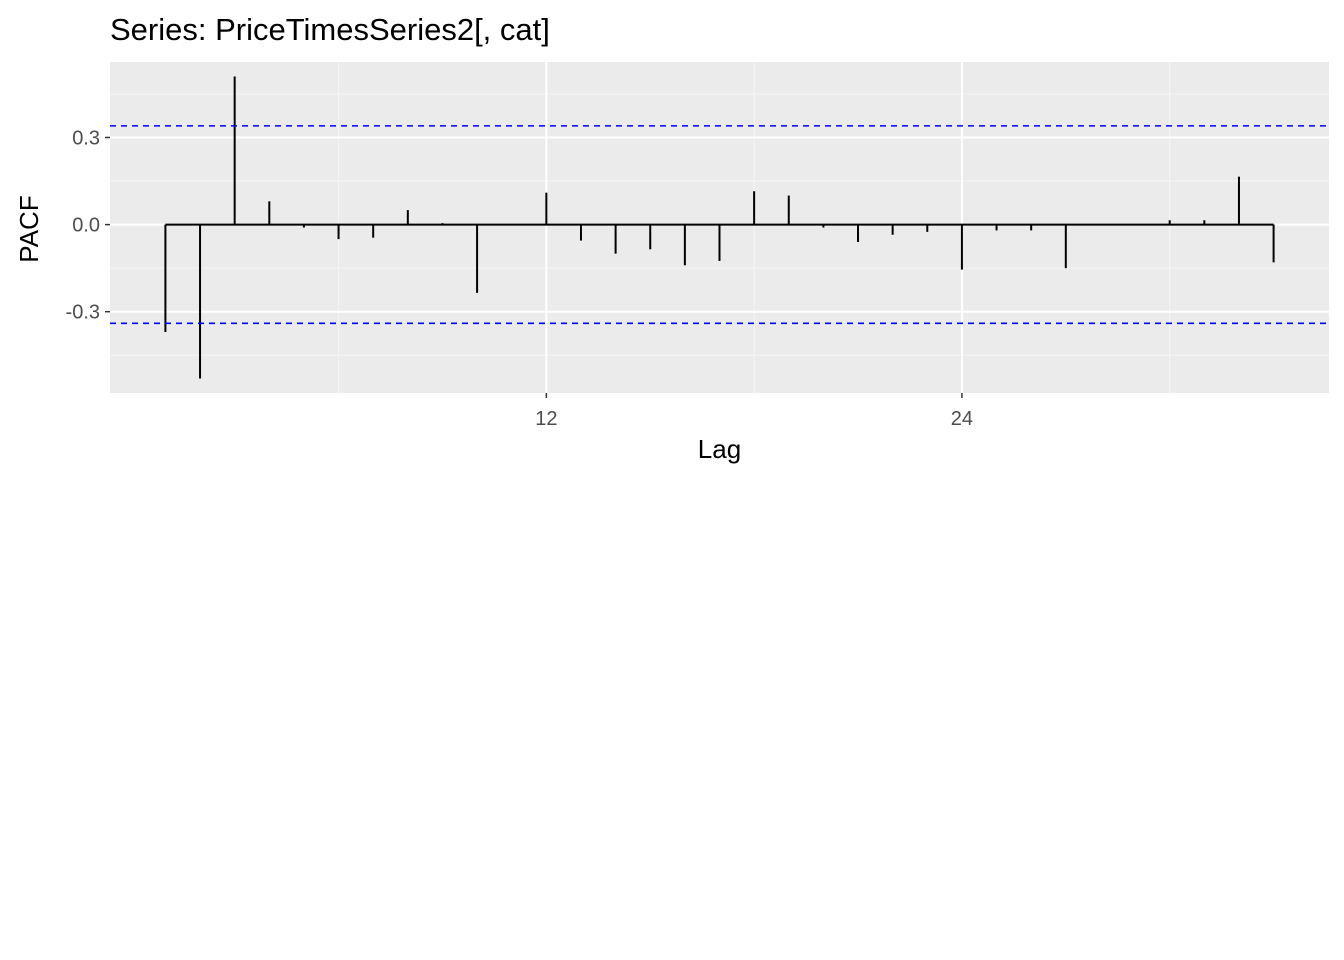 The width and height of the screenshot is (1344, 960). What do you see at coordinates (83, 313) in the screenshot?
I see `y-tick-label: -0.3` at bounding box center [83, 313].